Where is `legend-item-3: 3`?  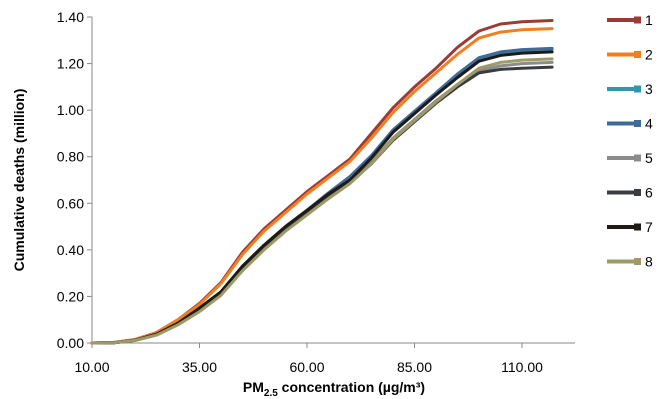
legend-item-3: 3 is located at coordinates (630, 89).